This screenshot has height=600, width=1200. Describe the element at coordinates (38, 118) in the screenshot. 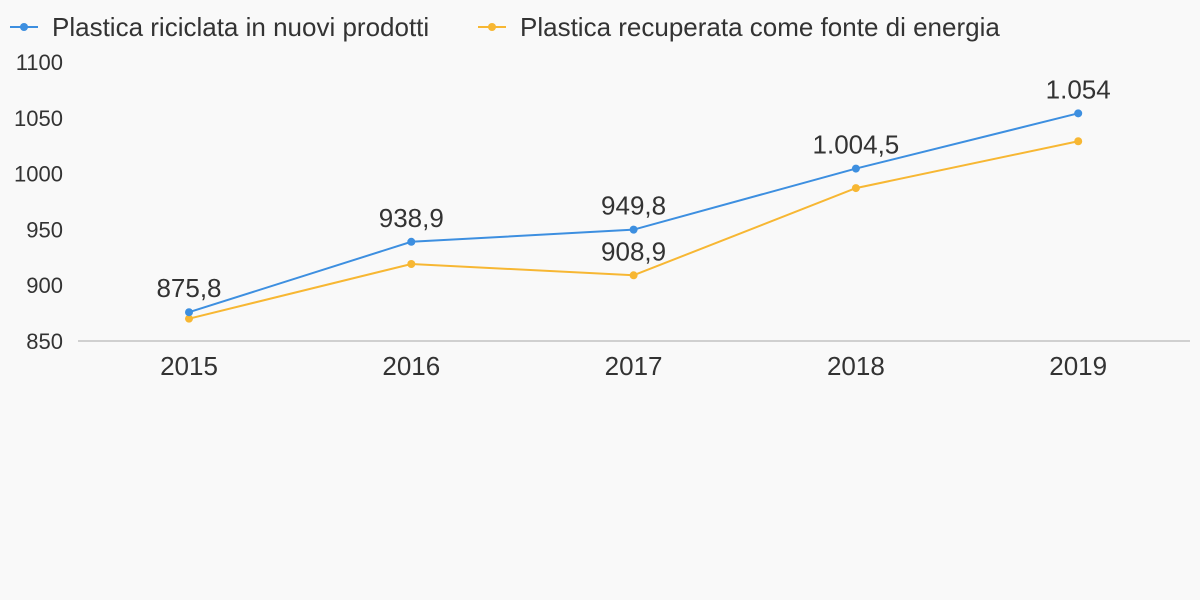

I see `y-tick-label: 1050` at that location.